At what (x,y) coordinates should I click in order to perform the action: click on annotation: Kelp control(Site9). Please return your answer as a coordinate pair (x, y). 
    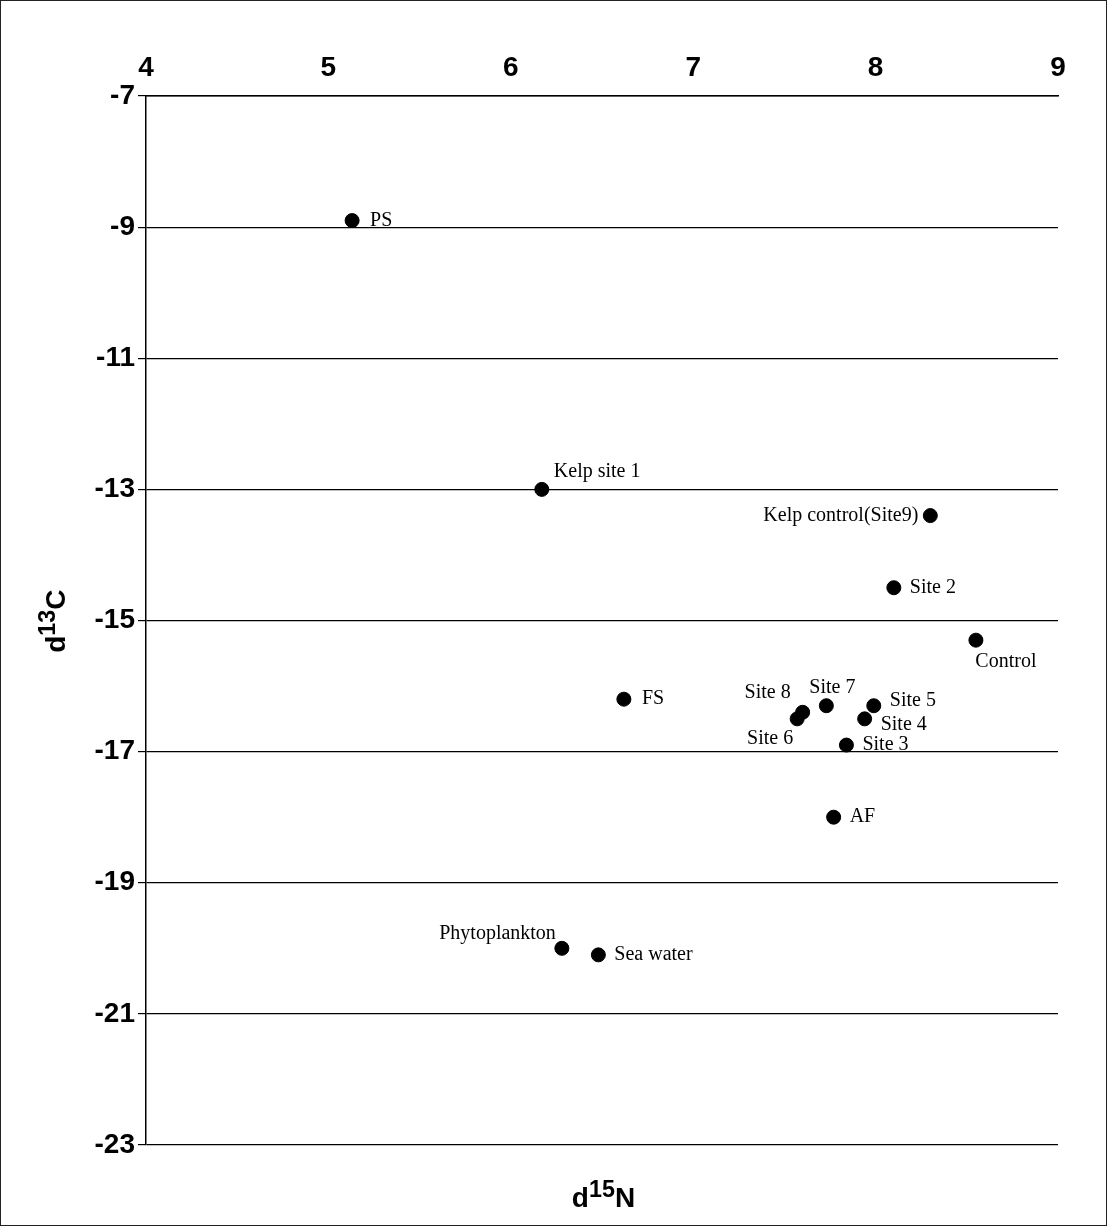
    Looking at the image, I should click on (841, 514).